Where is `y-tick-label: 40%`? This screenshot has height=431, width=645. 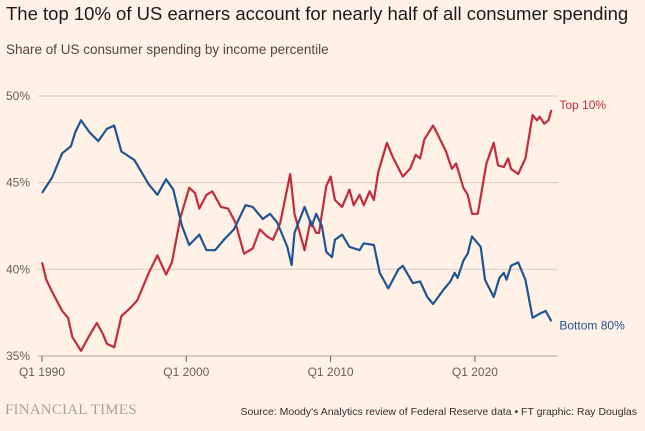 y-tick-label: 40% is located at coordinates (18, 269).